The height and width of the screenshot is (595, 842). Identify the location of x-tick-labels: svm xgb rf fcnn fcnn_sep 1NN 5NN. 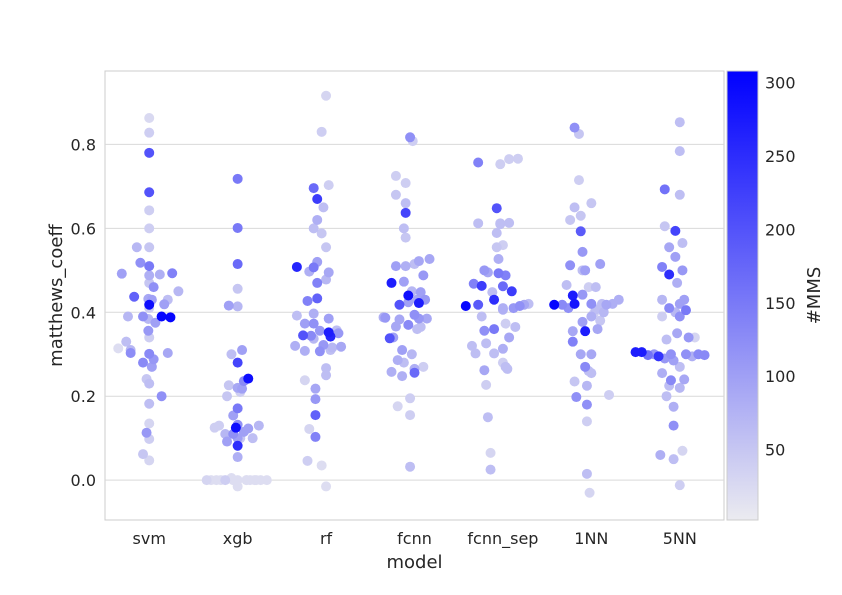
(415, 539).